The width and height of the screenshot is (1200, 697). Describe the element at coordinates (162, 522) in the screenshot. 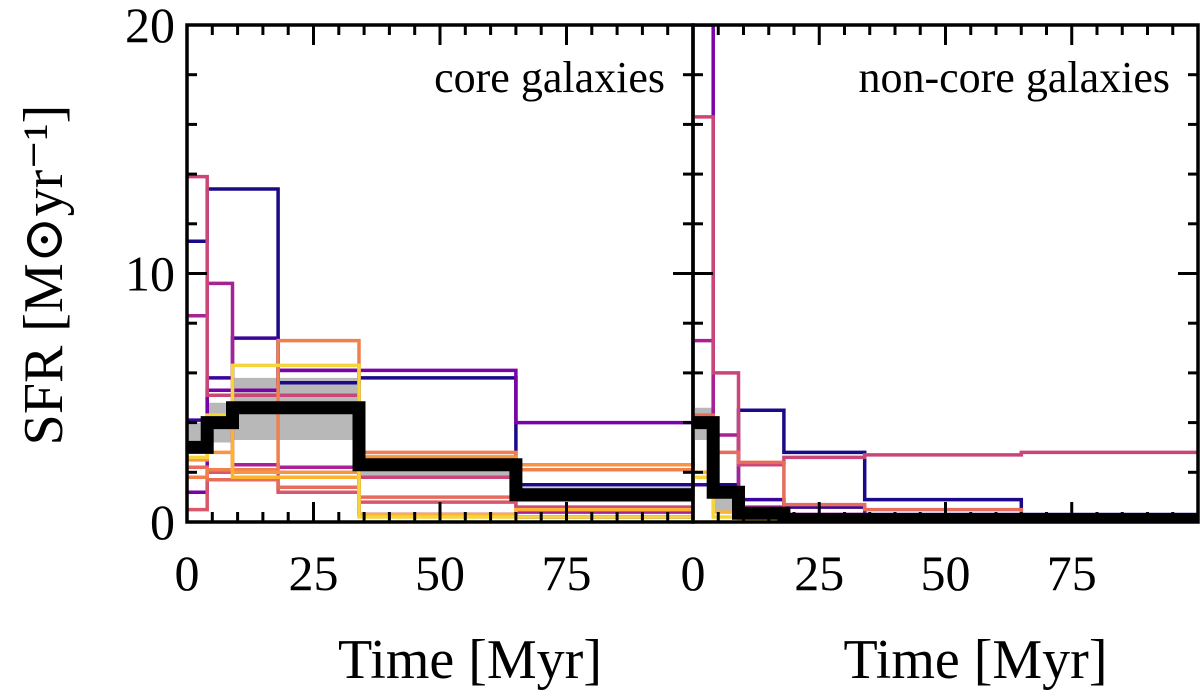

I see `y-tick-label: 0` at that location.